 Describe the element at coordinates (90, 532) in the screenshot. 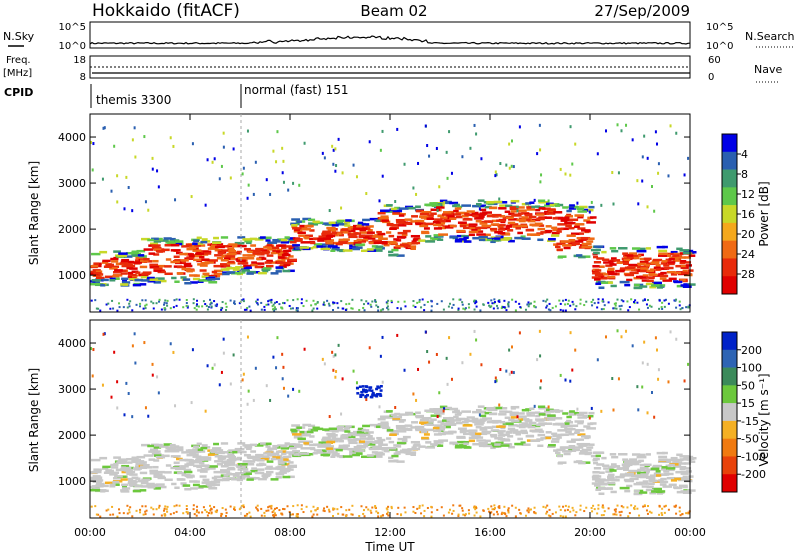

I see `x-tick-label: 00:00` at that location.